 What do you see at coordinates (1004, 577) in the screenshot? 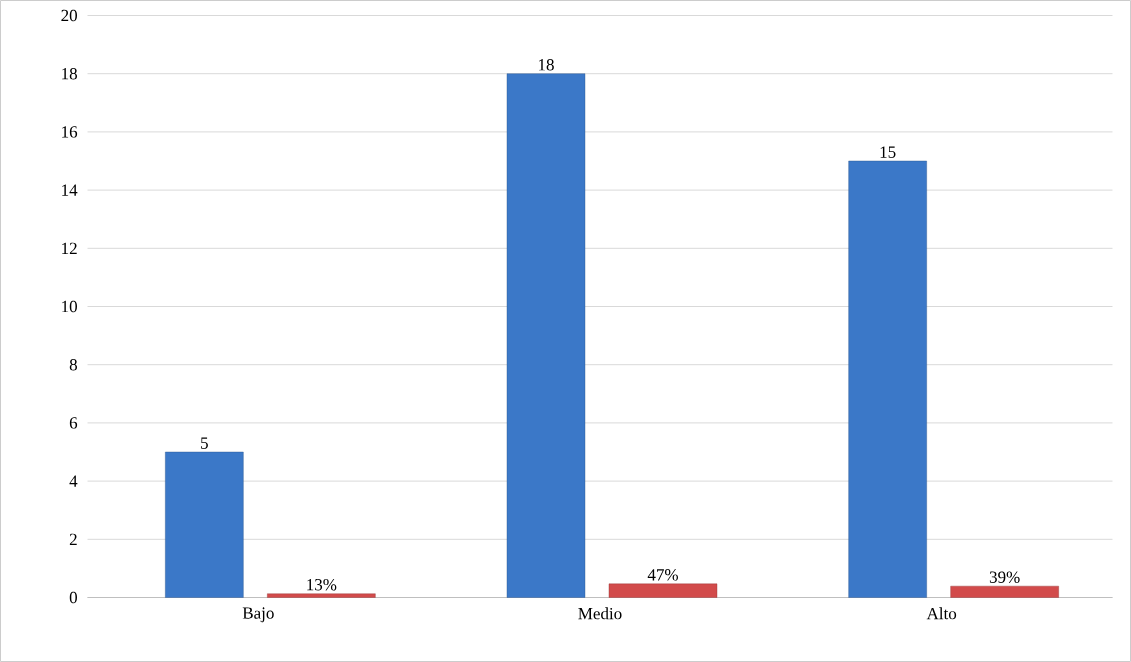
I see `data-label: 39%` at bounding box center [1004, 577].